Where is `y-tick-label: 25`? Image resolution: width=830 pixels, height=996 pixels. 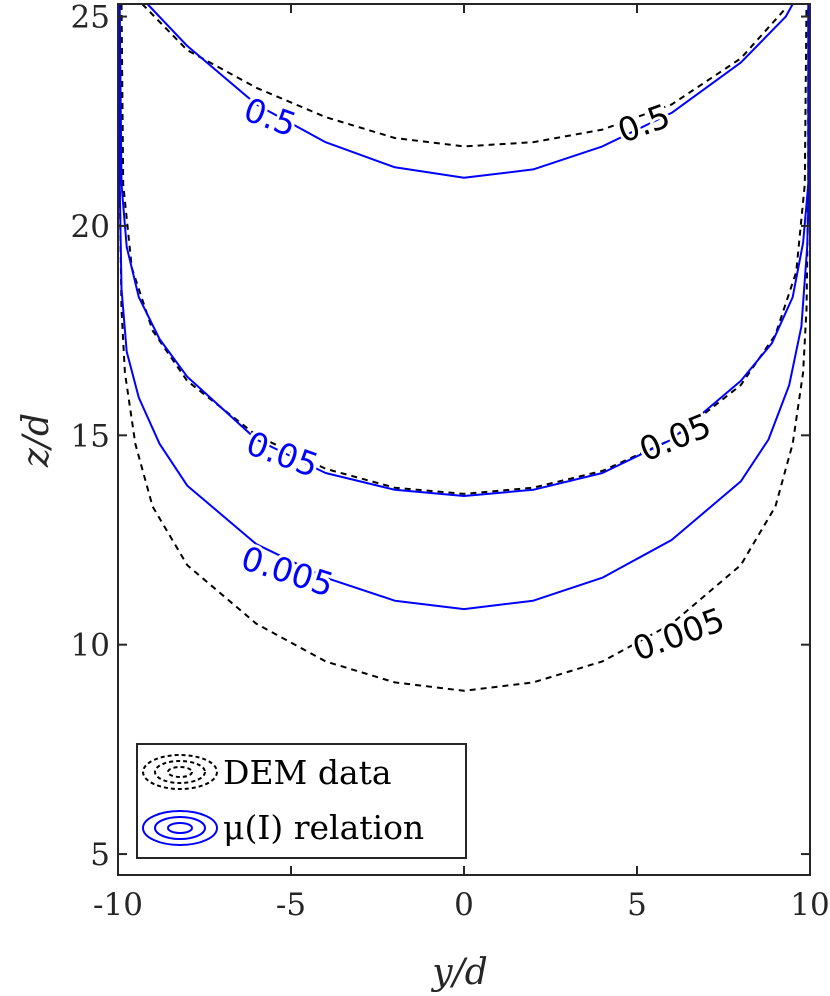
y-tick-label: 25 is located at coordinates (90, 18).